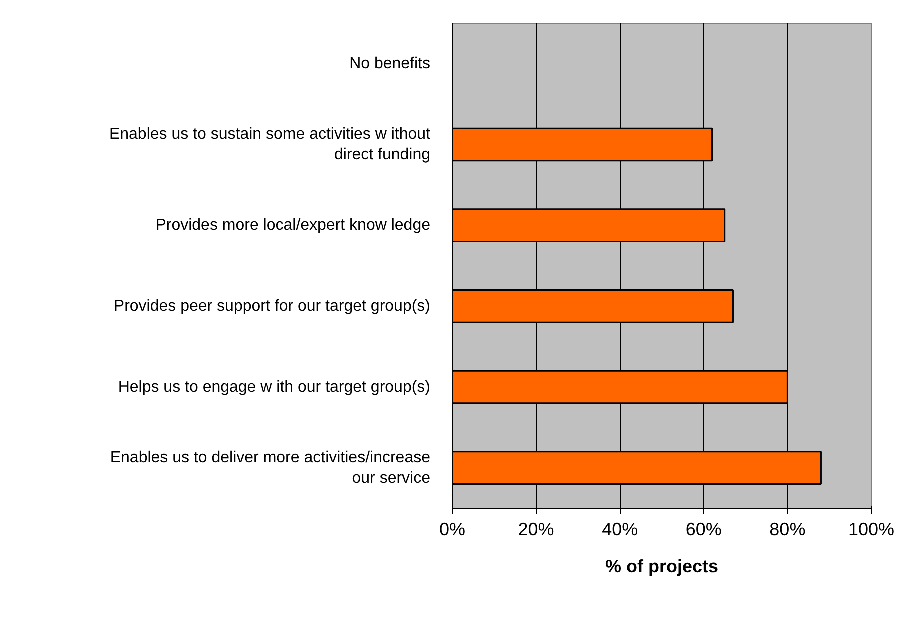 The width and height of the screenshot is (910, 624). I want to click on x-tick-label: 80%, so click(788, 530).